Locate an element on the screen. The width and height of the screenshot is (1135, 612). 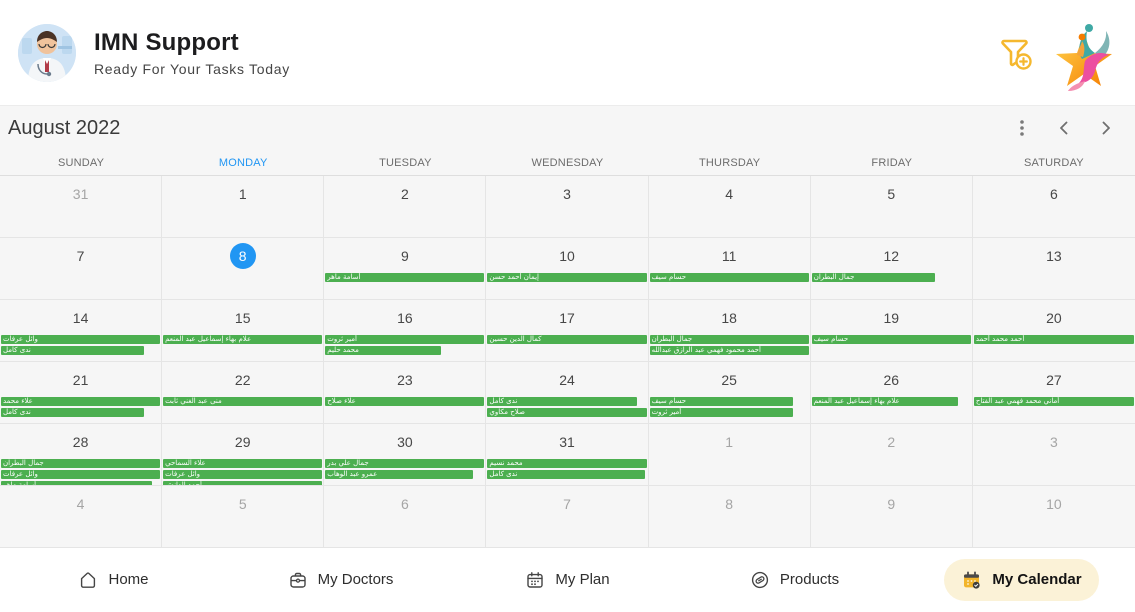
calendar-day-cell: 10 is located at coordinates (1053, 517).